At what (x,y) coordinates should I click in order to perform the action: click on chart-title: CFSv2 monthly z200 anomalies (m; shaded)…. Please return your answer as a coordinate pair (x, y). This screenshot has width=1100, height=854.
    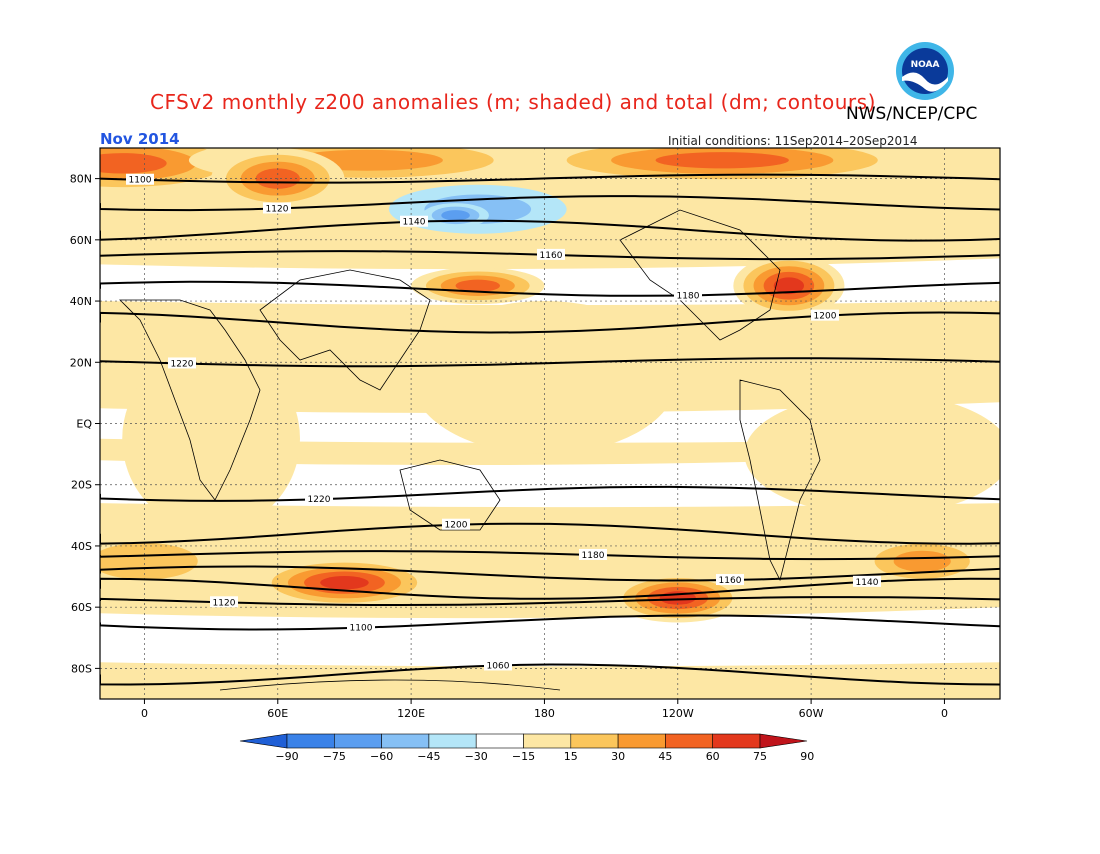
    Looking at the image, I should click on (513, 102).